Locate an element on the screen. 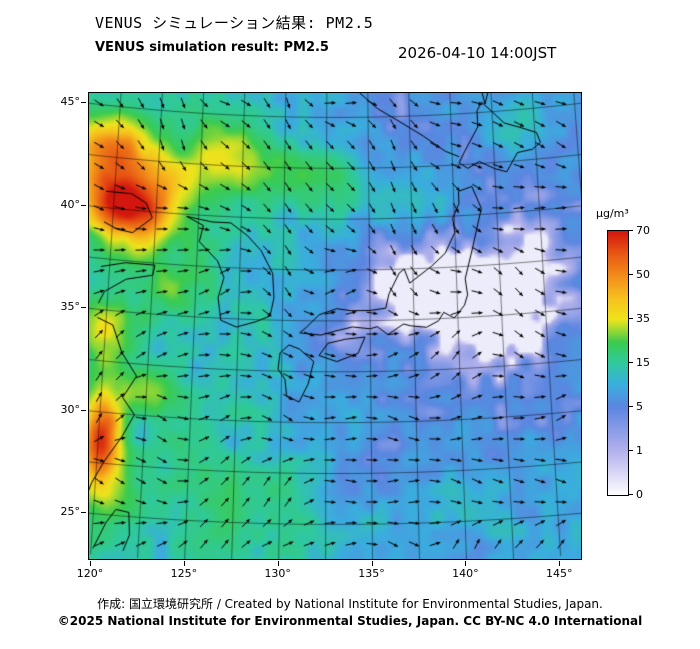 This screenshot has width=700, height=649. colorbar-tick-label: 50 is located at coordinates (643, 274).